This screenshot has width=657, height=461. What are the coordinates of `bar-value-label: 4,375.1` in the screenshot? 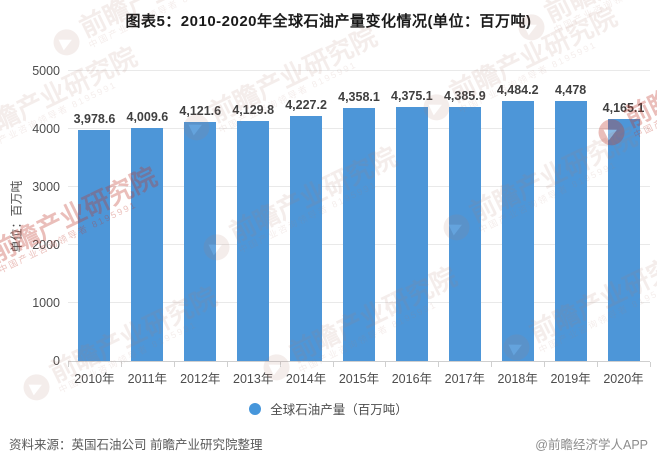 It's located at (412, 96).